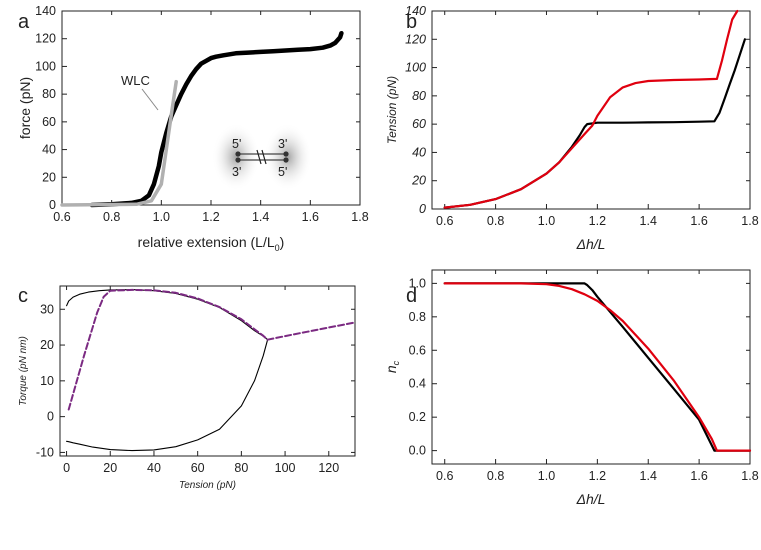 The height and width of the screenshot is (550, 761). I want to click on panel-c-ylabel: Torque (pN nm), so click(23, 371).